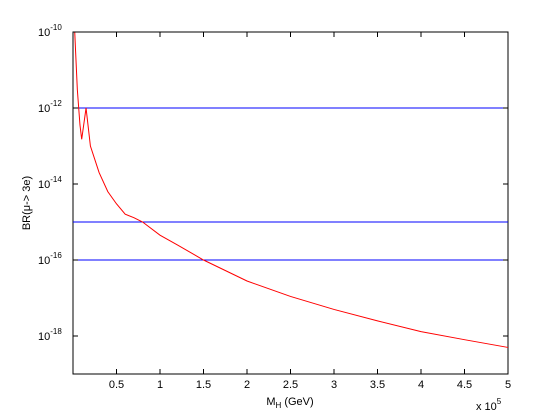 The height and width of the screenshot is (420, 560). I want to click on x-tick-label-2: 1.5, so click(203, 385).